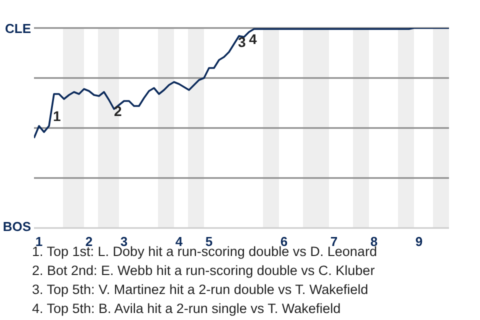 The width and height of the screenshot is (480, 320). I want to click on x-tick-label: 9, so click(419, 241).